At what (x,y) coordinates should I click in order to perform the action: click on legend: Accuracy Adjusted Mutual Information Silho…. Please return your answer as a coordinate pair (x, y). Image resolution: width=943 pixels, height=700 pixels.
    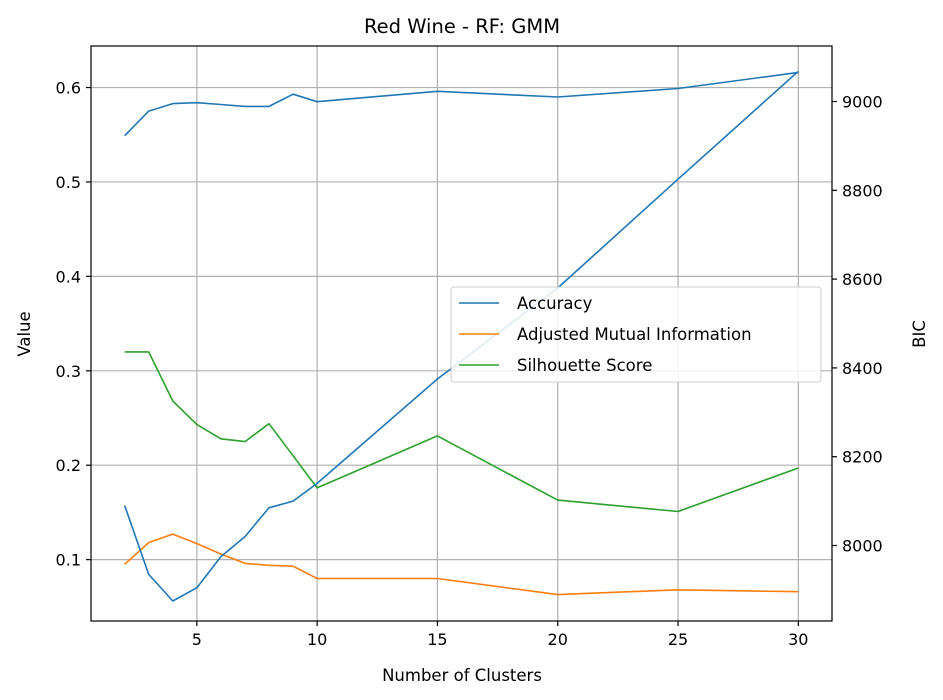
    Looking at the image, I should click on (636, 334).